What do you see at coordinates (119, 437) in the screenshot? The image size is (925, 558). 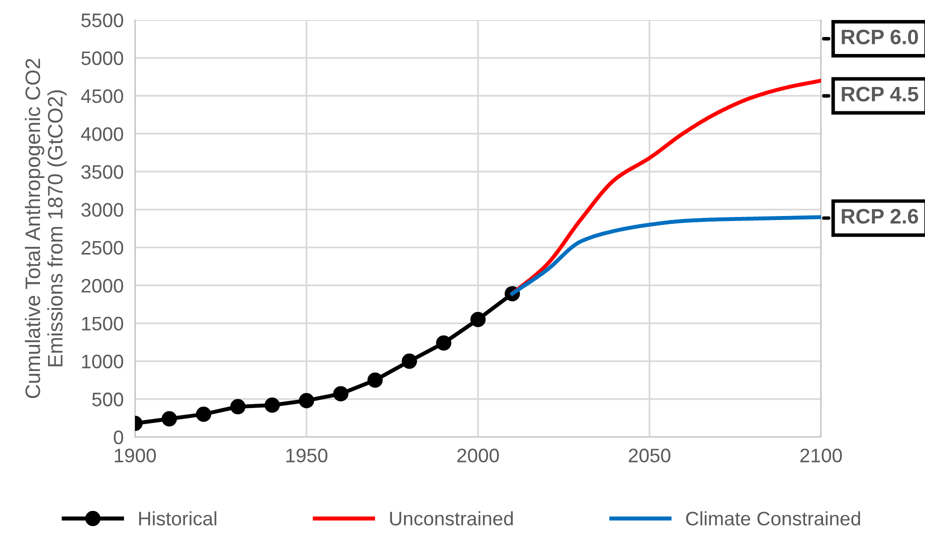 I see `y-tick-label: 0` at bounding box center [119, 437].